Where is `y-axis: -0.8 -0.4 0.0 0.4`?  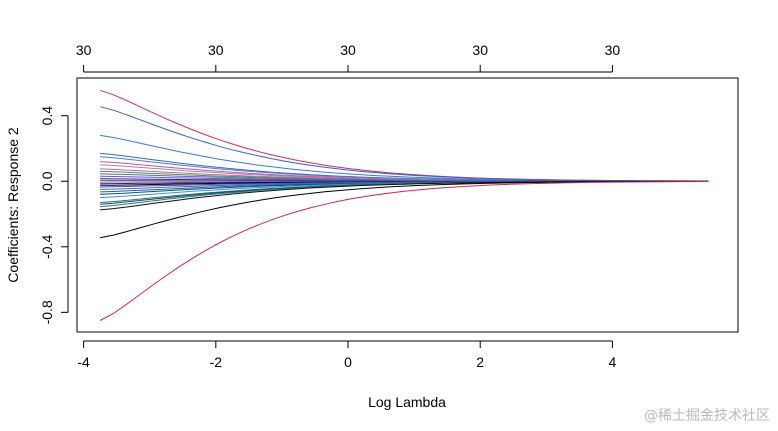
y-axis: -0.8 -0.4 0.0 0.4 is located at coordinates (54, 215).